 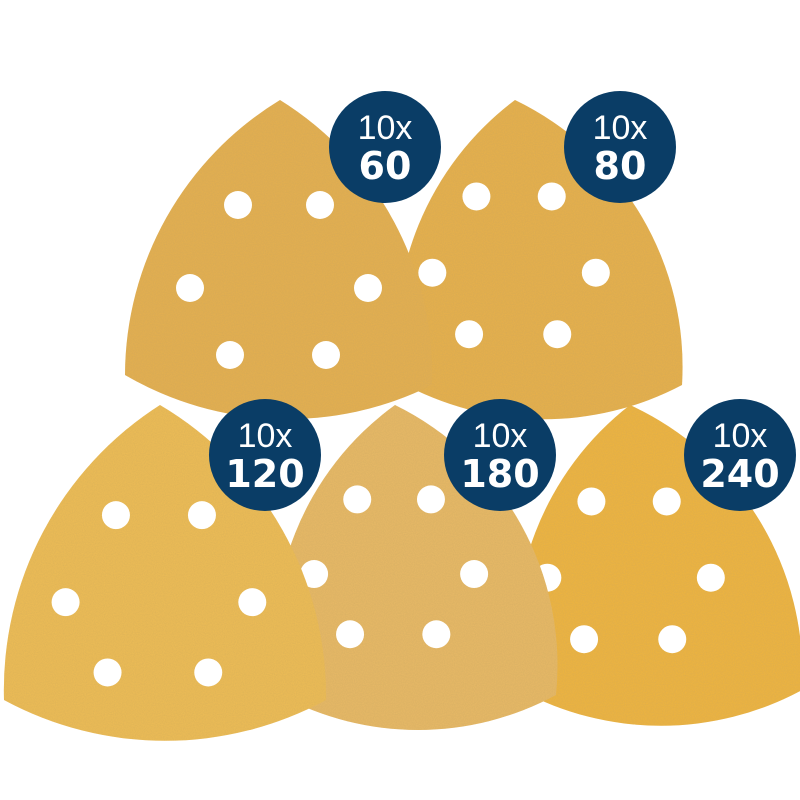 I want to click on badge-grit: 120, so click(x=264, y=474).